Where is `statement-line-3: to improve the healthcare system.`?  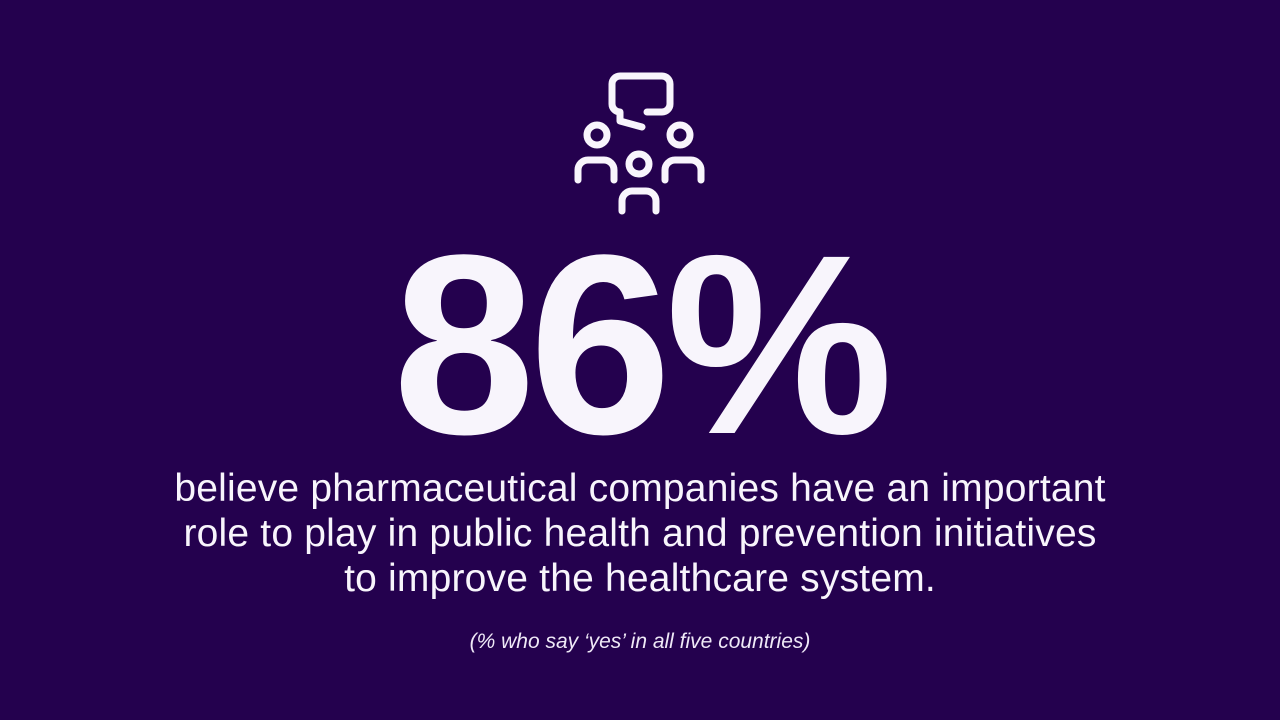 statement-line-3: to improve the healthcare system. is located at coordinates (640, 578).